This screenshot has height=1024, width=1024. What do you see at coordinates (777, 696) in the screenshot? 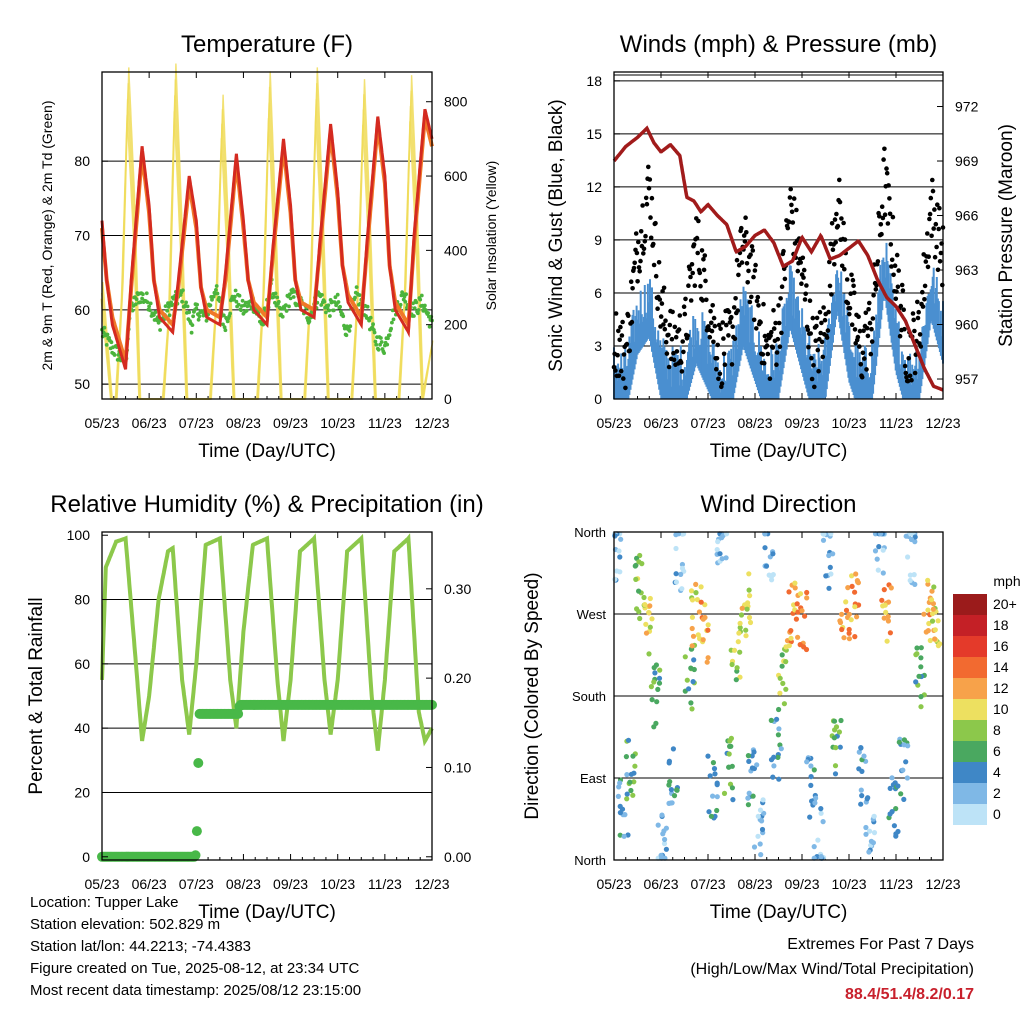
I see `data-layer` at bounding box center [777, 696].